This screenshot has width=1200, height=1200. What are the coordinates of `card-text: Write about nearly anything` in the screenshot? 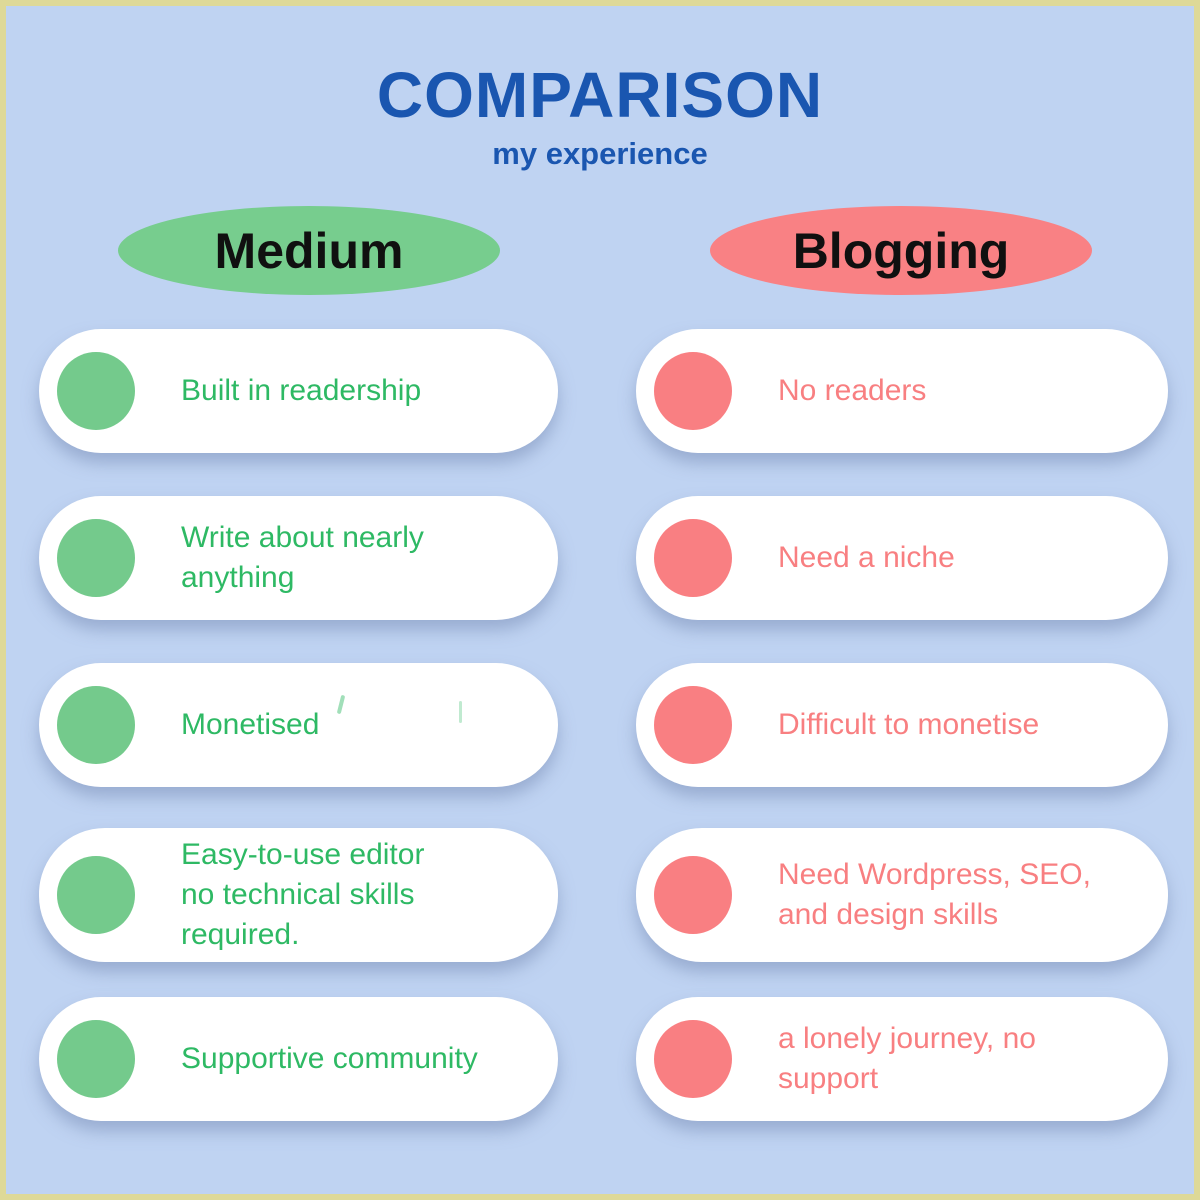 It's located at (302, 557).